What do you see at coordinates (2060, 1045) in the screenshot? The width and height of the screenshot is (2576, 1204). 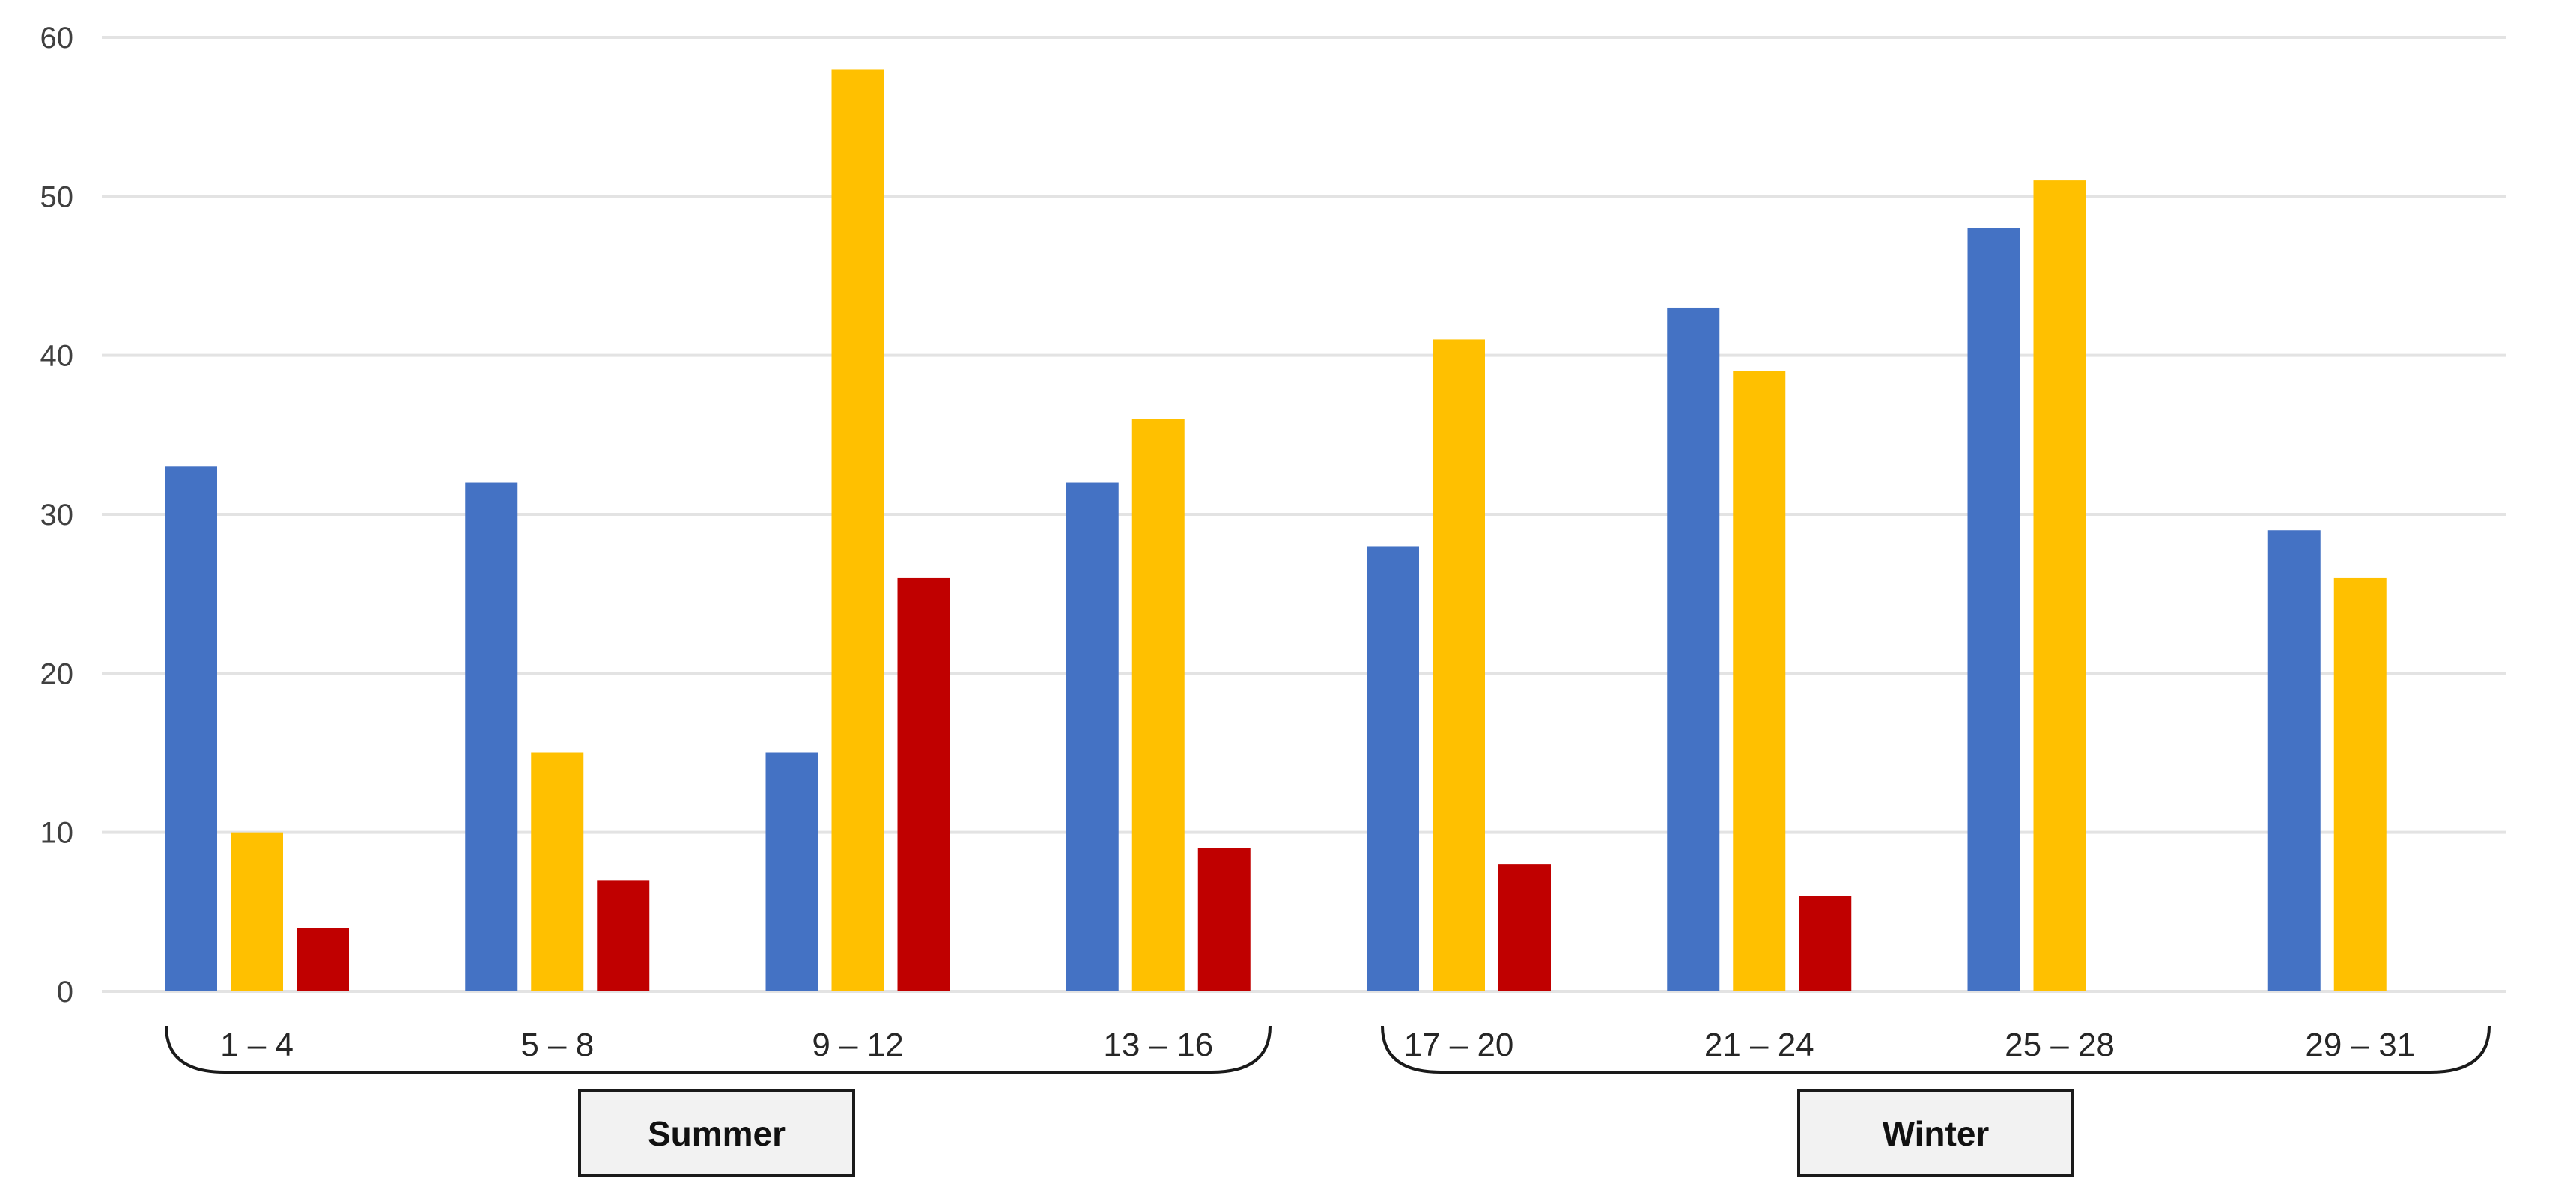 I see `x-category-label: 25 – 28` at bounding box center [2060, 1045].